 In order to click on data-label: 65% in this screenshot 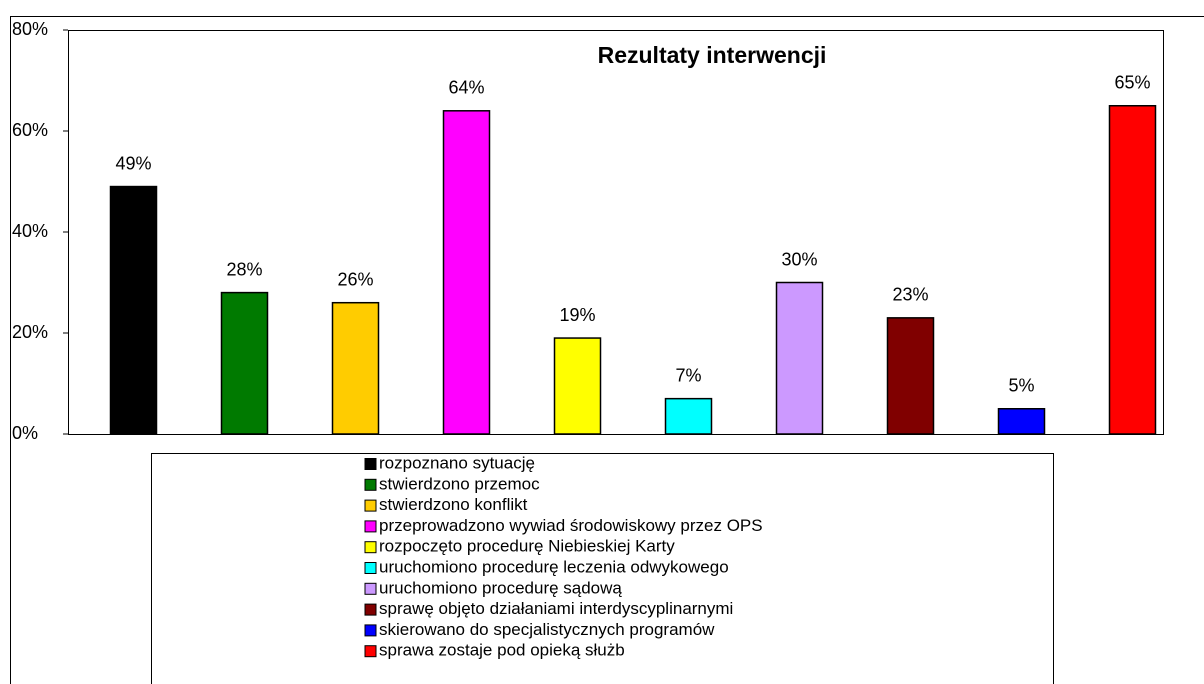, I will do `click(1132, 83)`.